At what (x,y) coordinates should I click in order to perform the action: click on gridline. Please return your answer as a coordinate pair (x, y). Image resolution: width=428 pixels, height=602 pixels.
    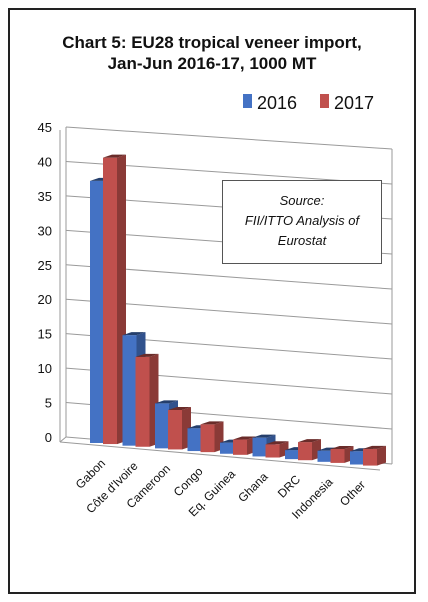
    Looking at the image, I should click on (229, 138).